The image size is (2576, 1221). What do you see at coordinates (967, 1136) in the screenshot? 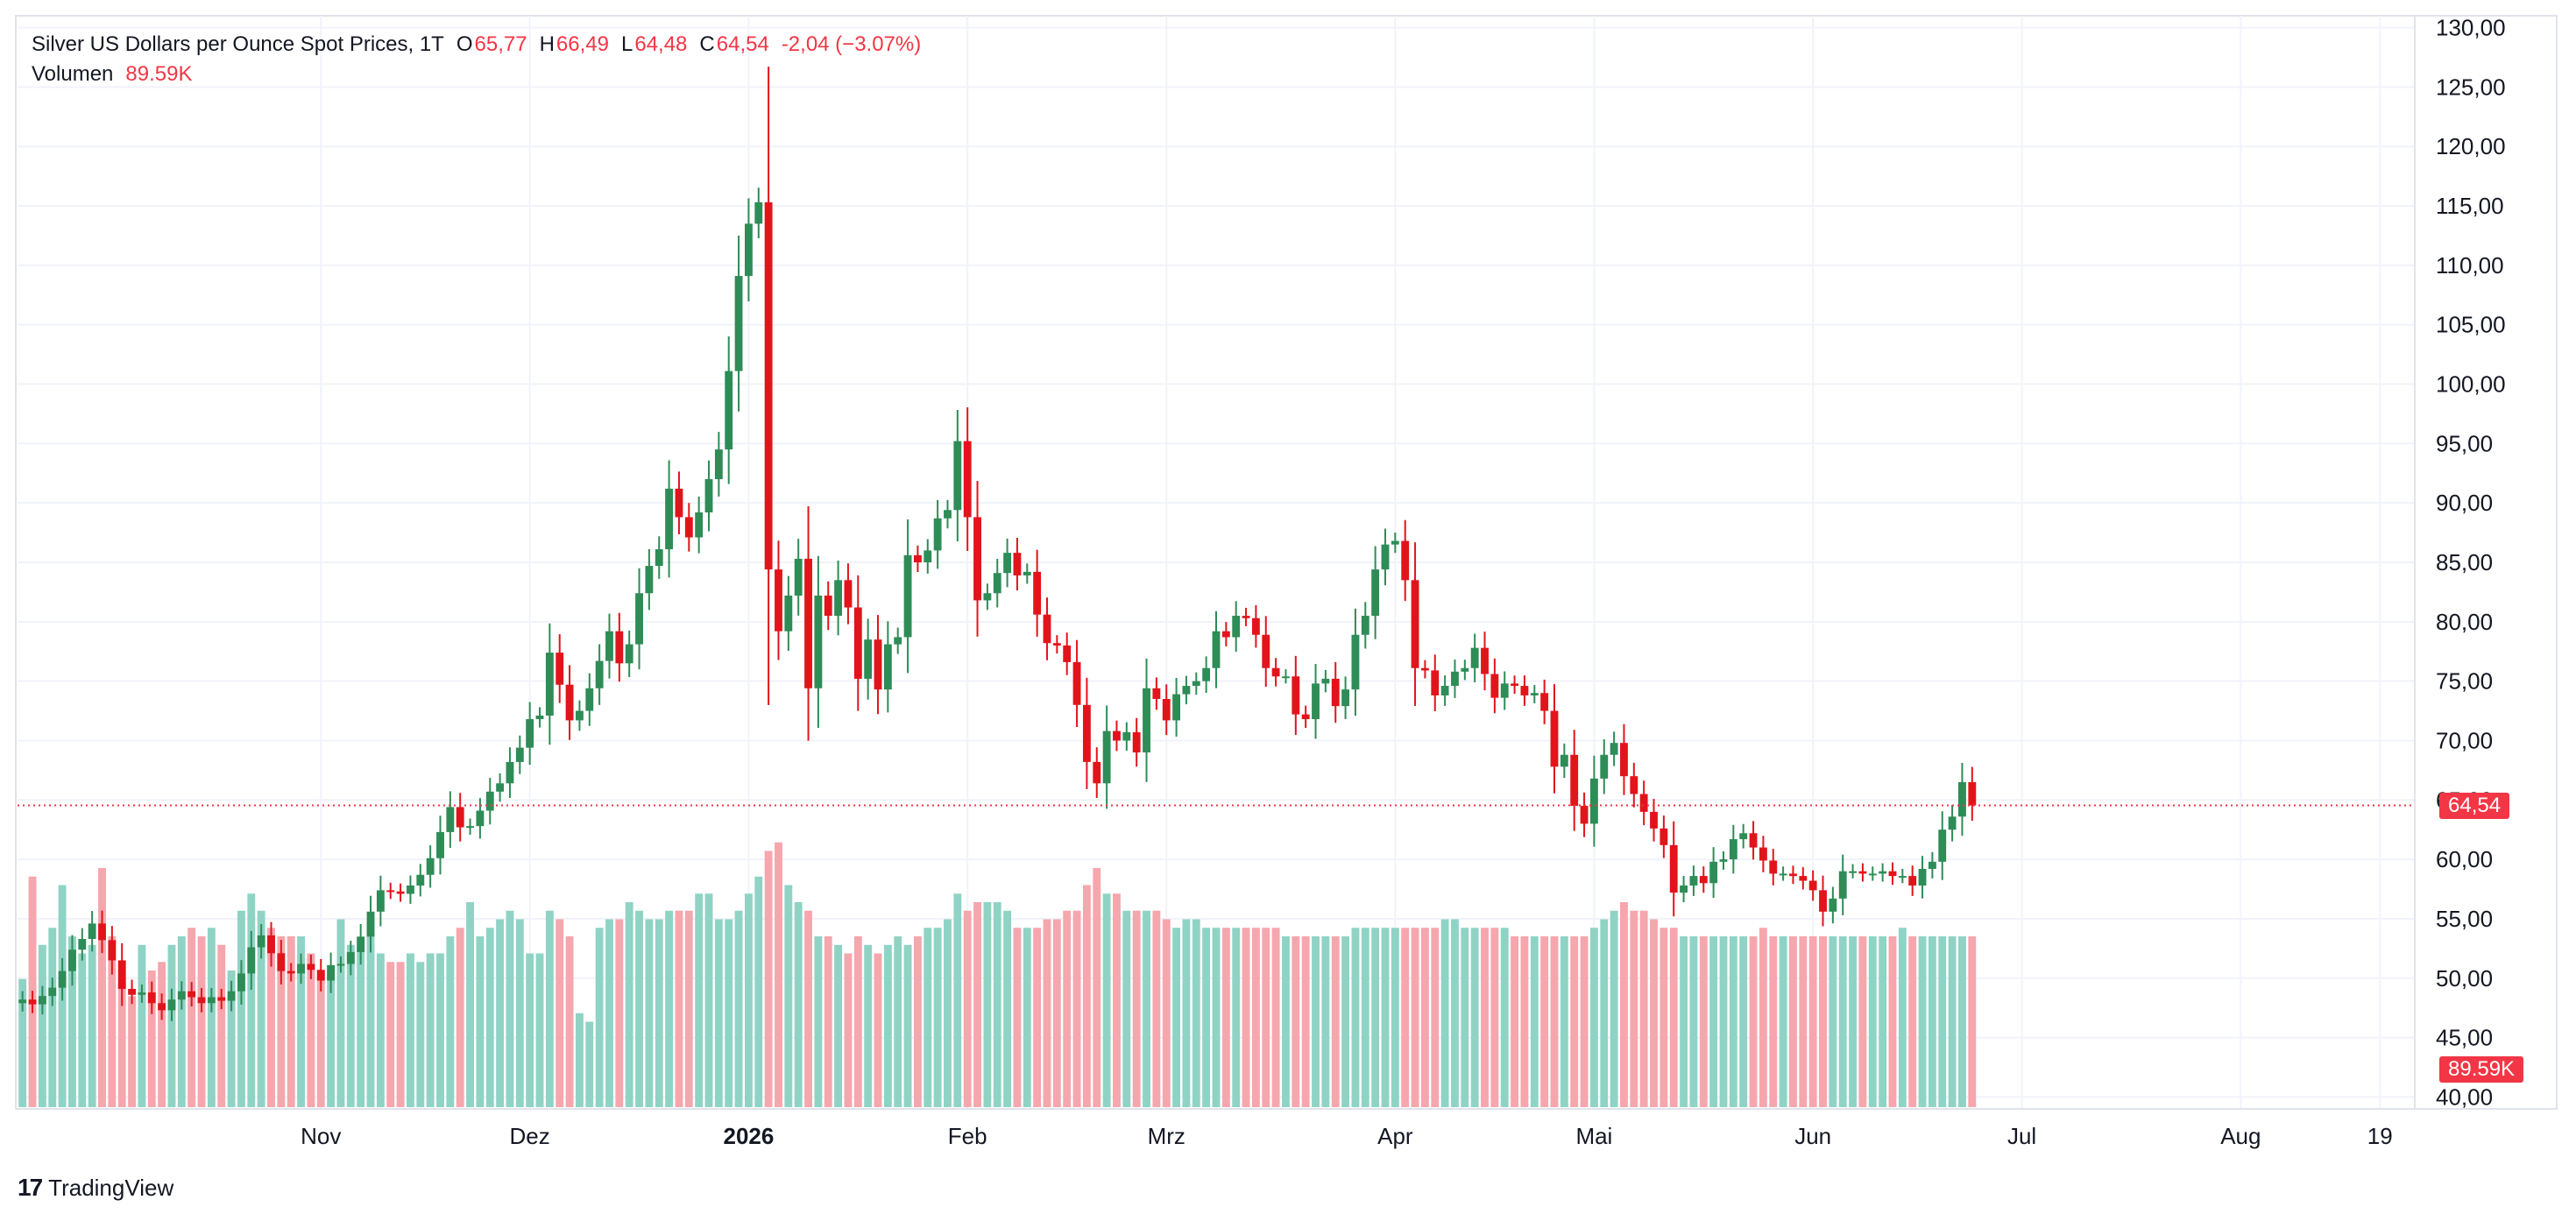
I see `x-tick-label: Feb` at bounding box center [967, 1136].